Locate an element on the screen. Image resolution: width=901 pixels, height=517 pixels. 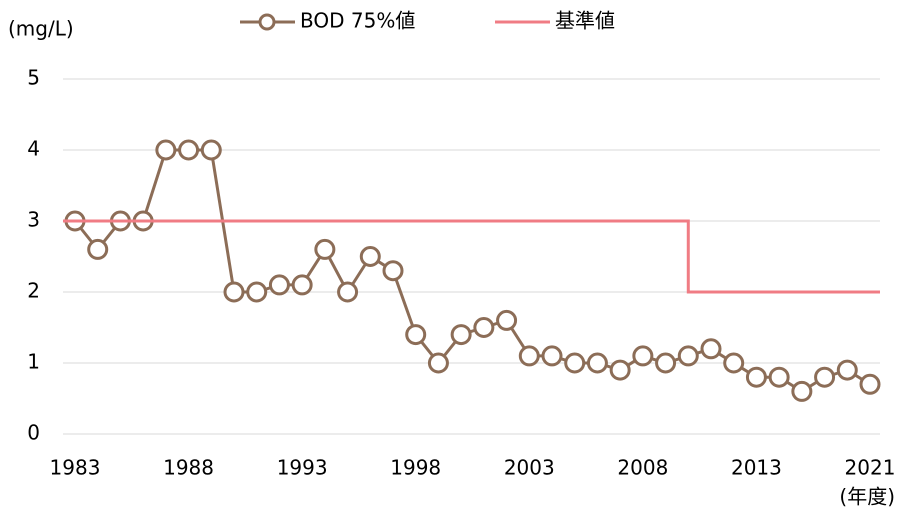
x-tick-label: 1993 is located at coordinates (302, 468).